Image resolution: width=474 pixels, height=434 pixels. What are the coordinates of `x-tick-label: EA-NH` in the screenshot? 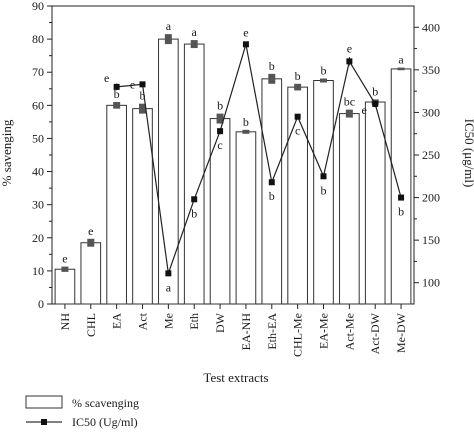 It's located at (246, 332).